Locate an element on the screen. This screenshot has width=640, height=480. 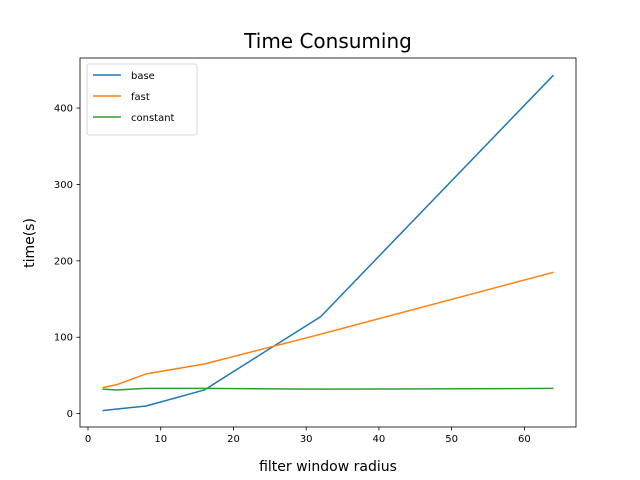
legend-label-constant: constant is located at coordinates (153, 118).